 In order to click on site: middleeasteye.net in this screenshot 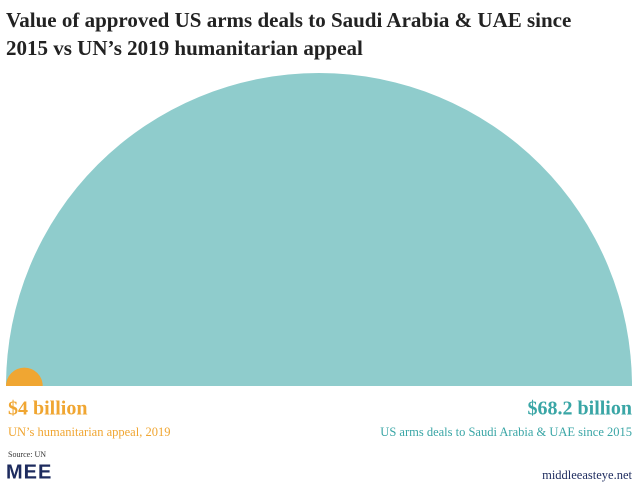, I will do `click(587, 475)`.